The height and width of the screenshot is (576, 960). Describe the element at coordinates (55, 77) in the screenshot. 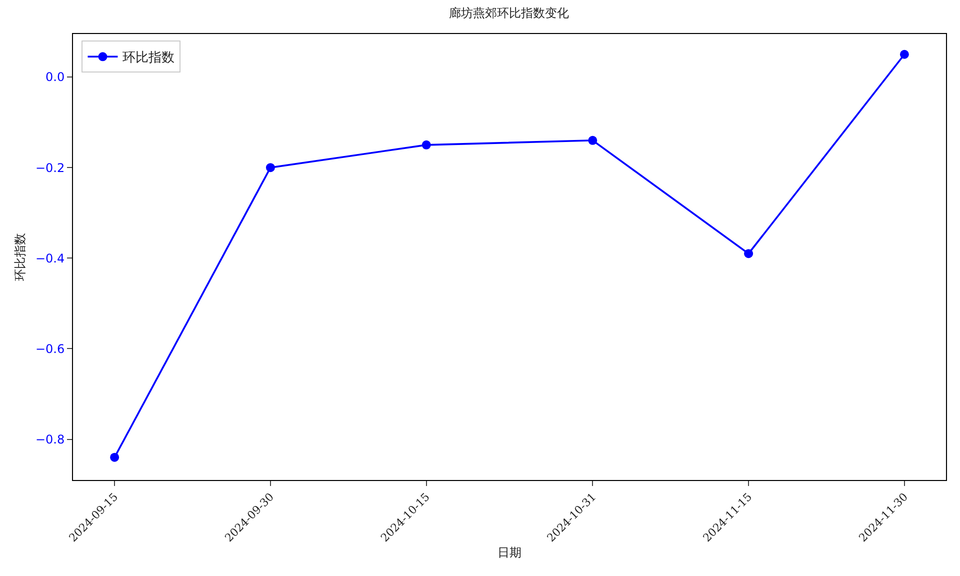

I see `y-tick-label: 0.0` at that location.